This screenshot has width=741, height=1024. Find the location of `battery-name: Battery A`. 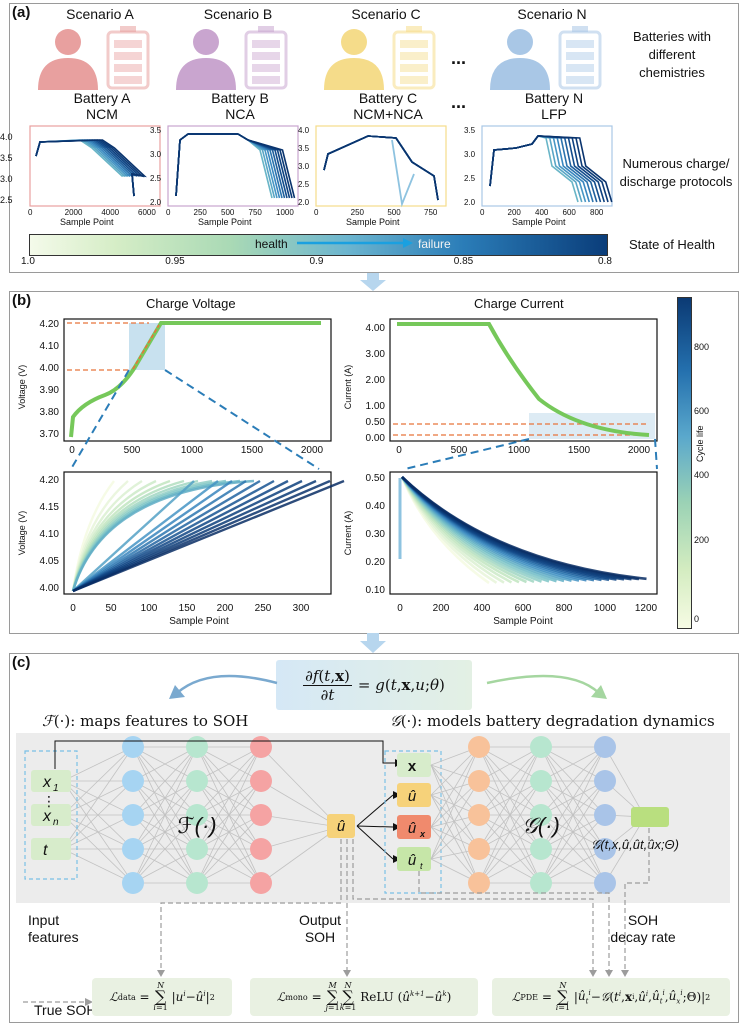

battery-name: Battery A is located at coordinates (102, 98).